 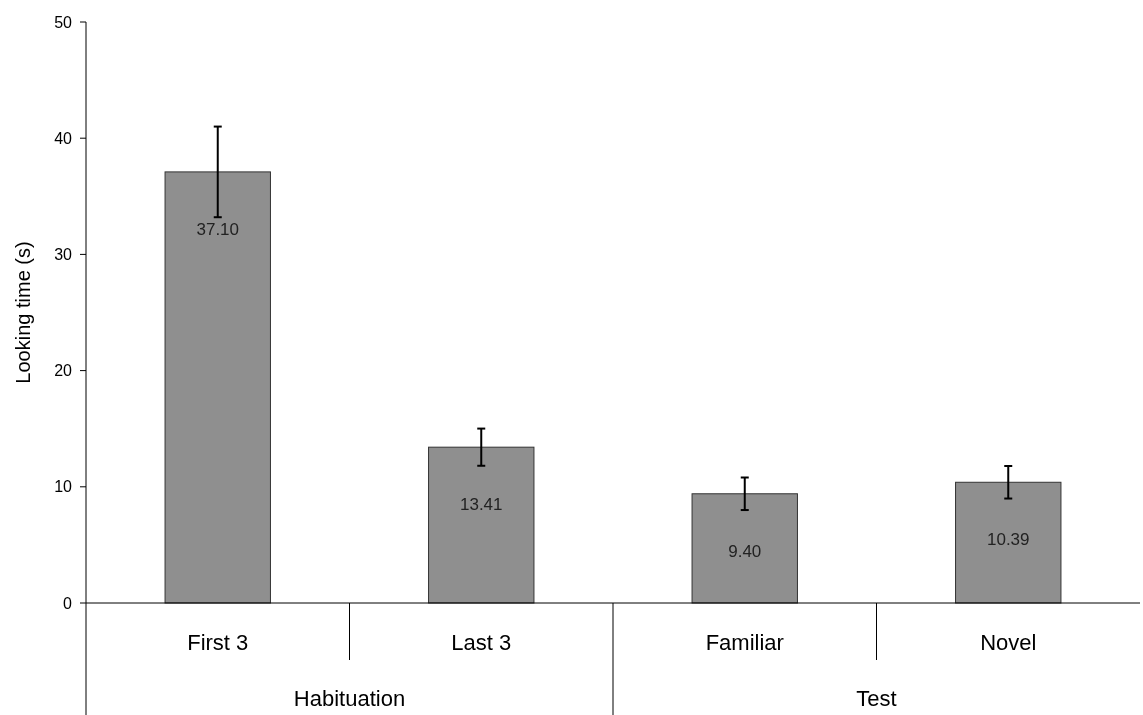 What do you see at coordinates (63, 22) in the screenshot?
I see `y-tick-label: 50` at bounding box center [63, 22].